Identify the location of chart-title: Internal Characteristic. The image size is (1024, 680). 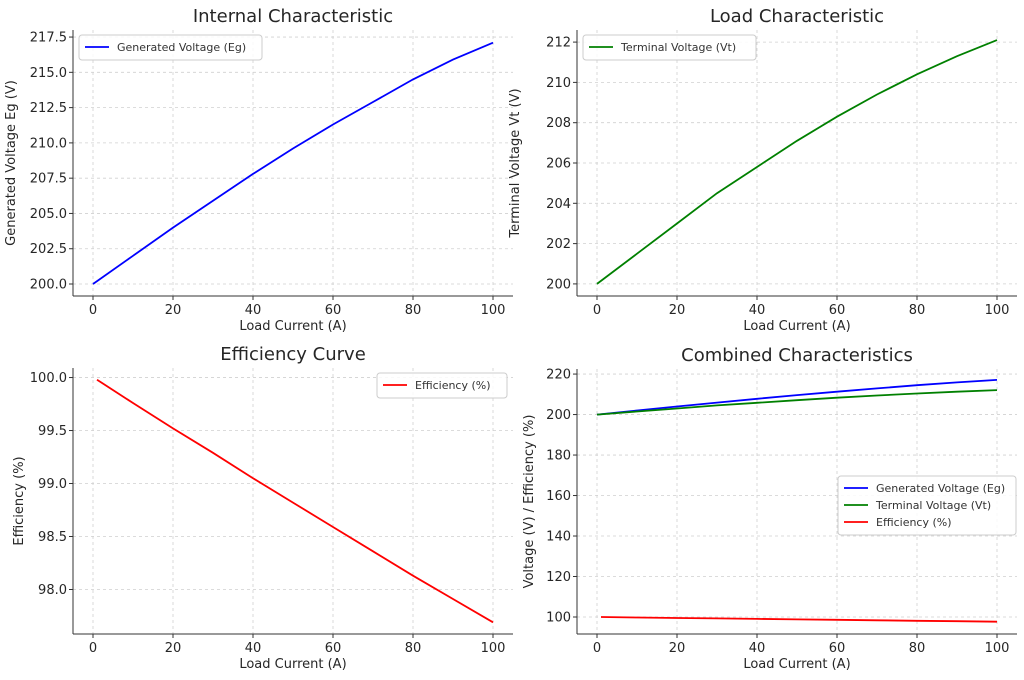
(293, 16).